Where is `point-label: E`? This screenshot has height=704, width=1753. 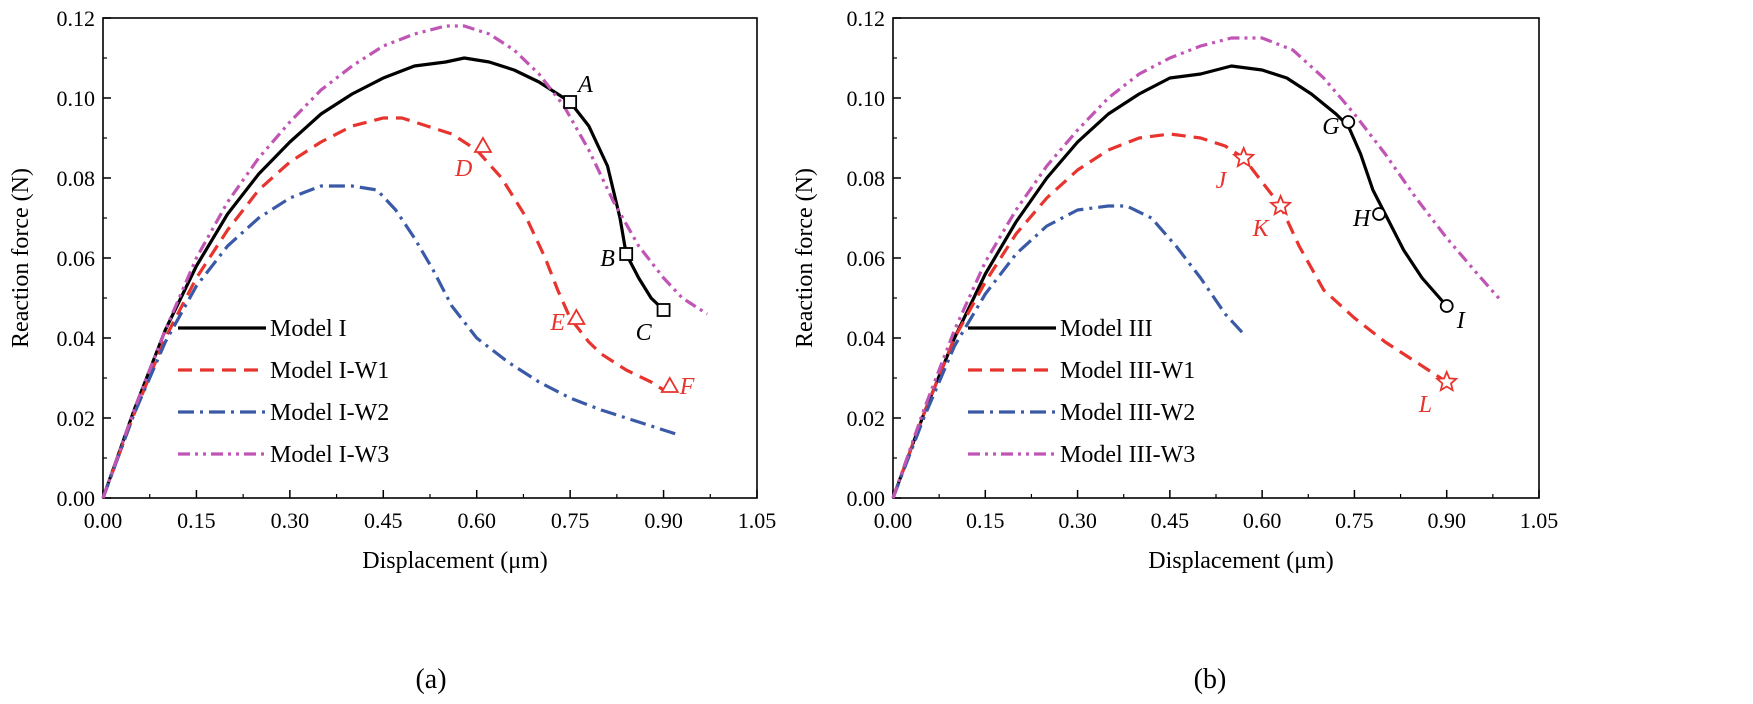
point-label: E is located at coordinates (557, 323).